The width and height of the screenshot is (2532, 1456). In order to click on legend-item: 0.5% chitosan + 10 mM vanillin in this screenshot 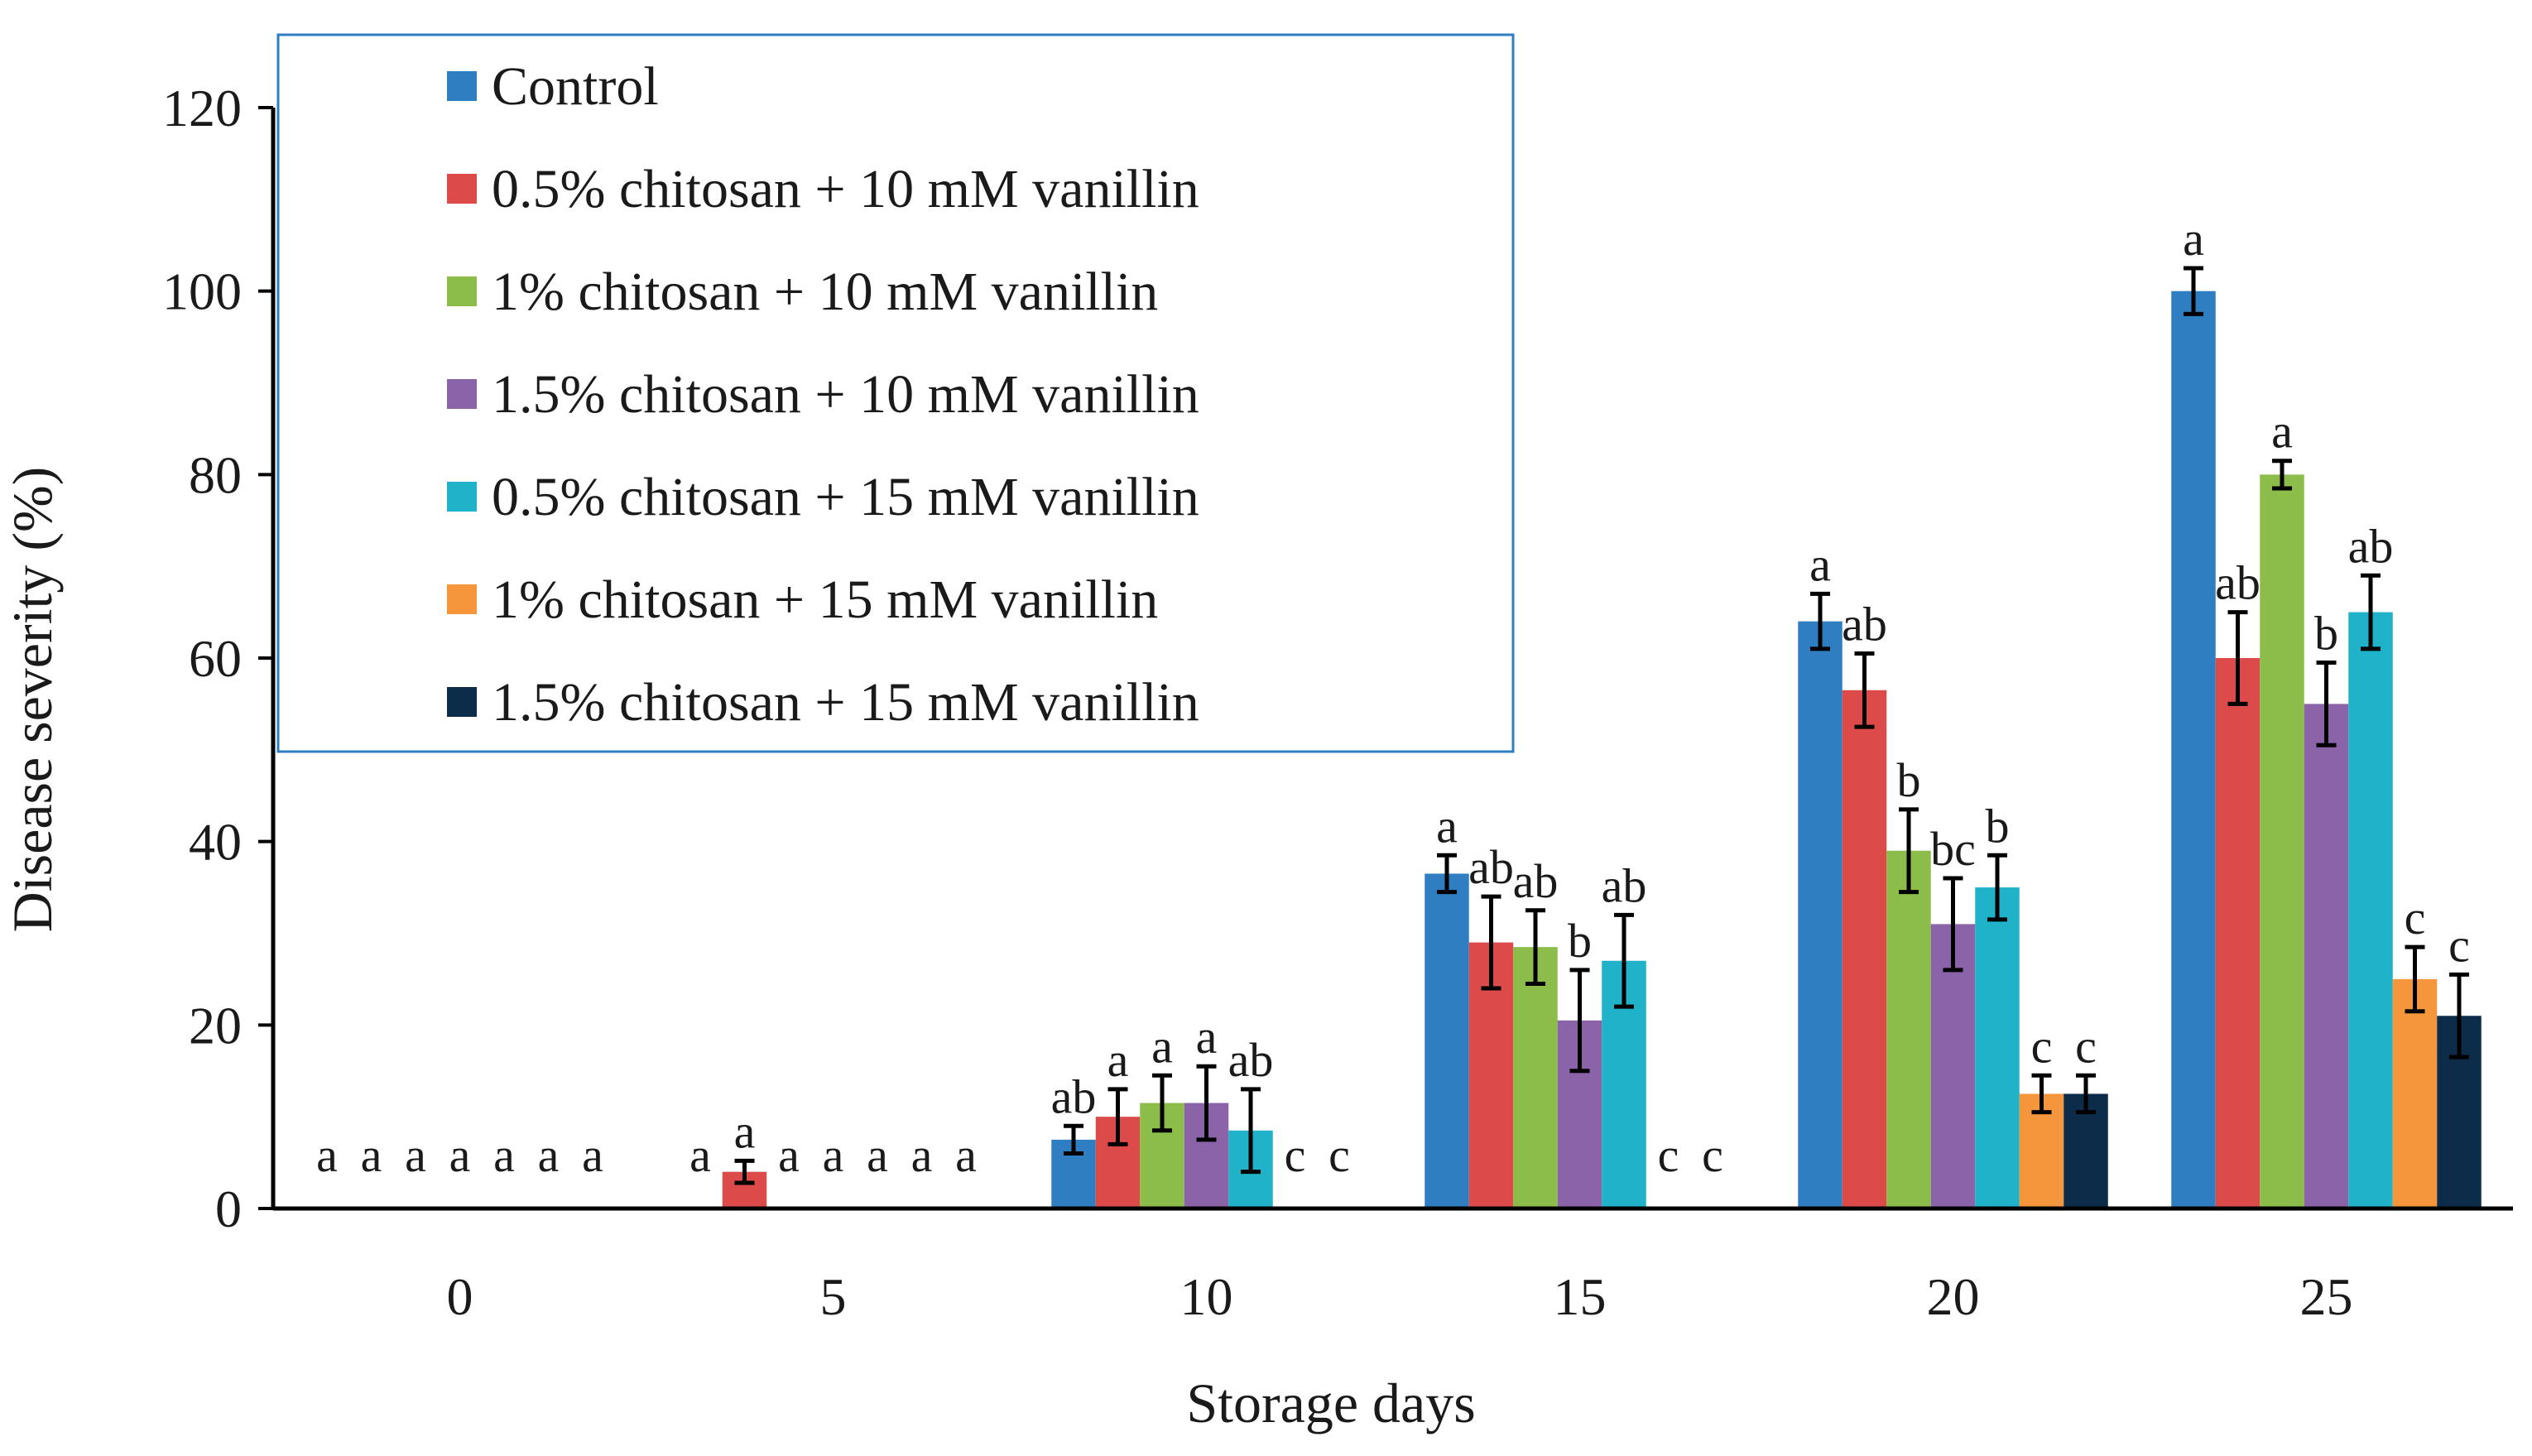, I will do `click(823, 189)`.